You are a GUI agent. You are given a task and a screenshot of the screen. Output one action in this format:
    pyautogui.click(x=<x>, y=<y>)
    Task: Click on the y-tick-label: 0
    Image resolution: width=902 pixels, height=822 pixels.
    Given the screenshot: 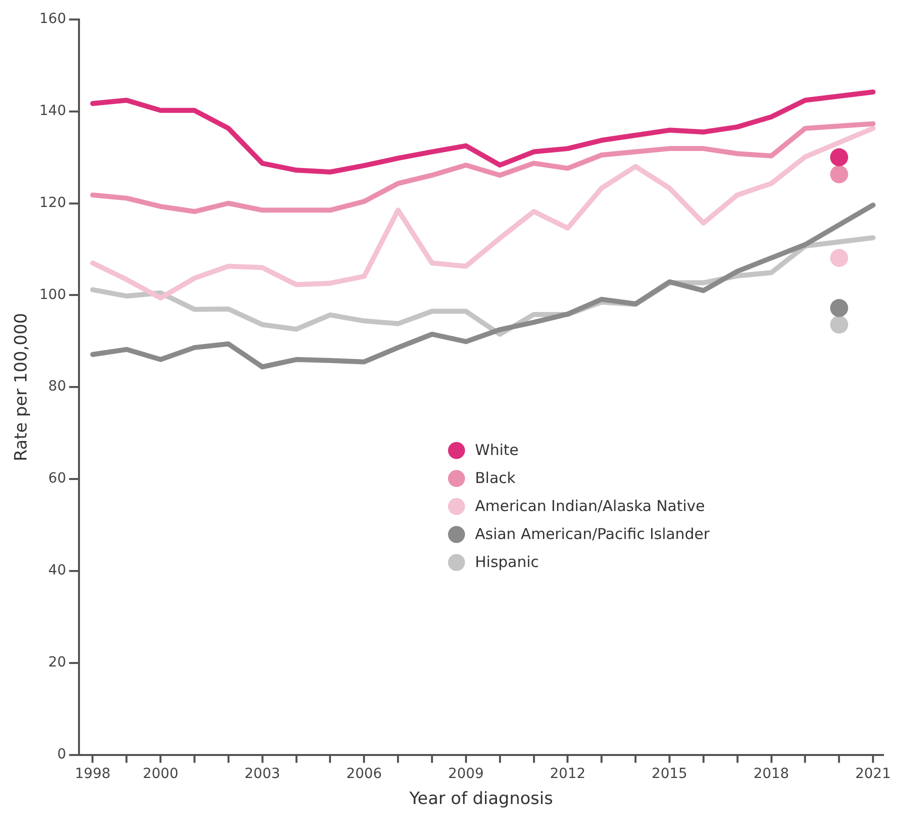 What is the action you would take?
    pyautogui.click(x=61, y=754)
    